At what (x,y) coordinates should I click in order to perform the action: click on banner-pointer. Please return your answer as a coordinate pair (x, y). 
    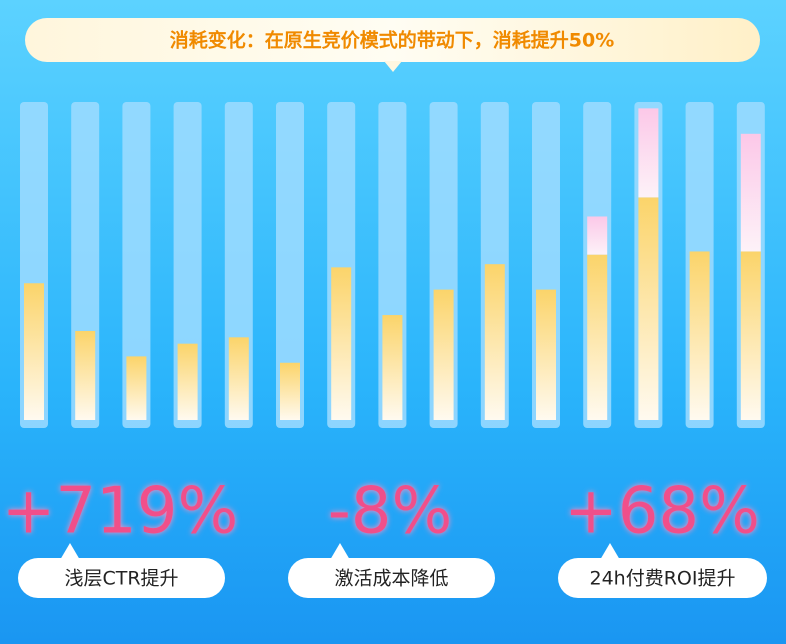
    Looking at the image, I should click on (393, 66).